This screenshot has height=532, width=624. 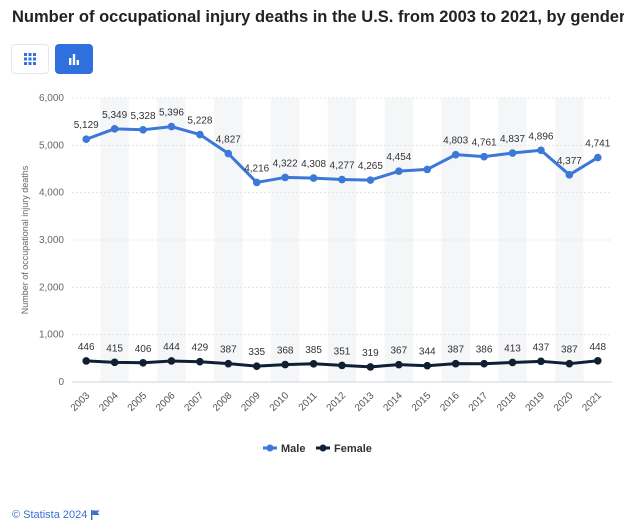 What do you see at coordinates (138, 402) in the screenshot?
I see `x-tick-label: 2005` at bounding box center [138, 402].